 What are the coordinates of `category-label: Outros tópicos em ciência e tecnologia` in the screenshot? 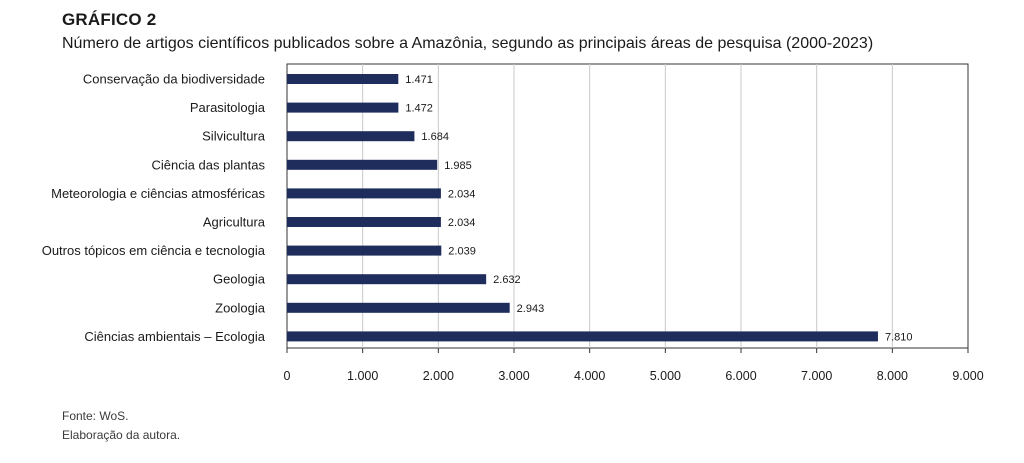 It's located at (154, 250).